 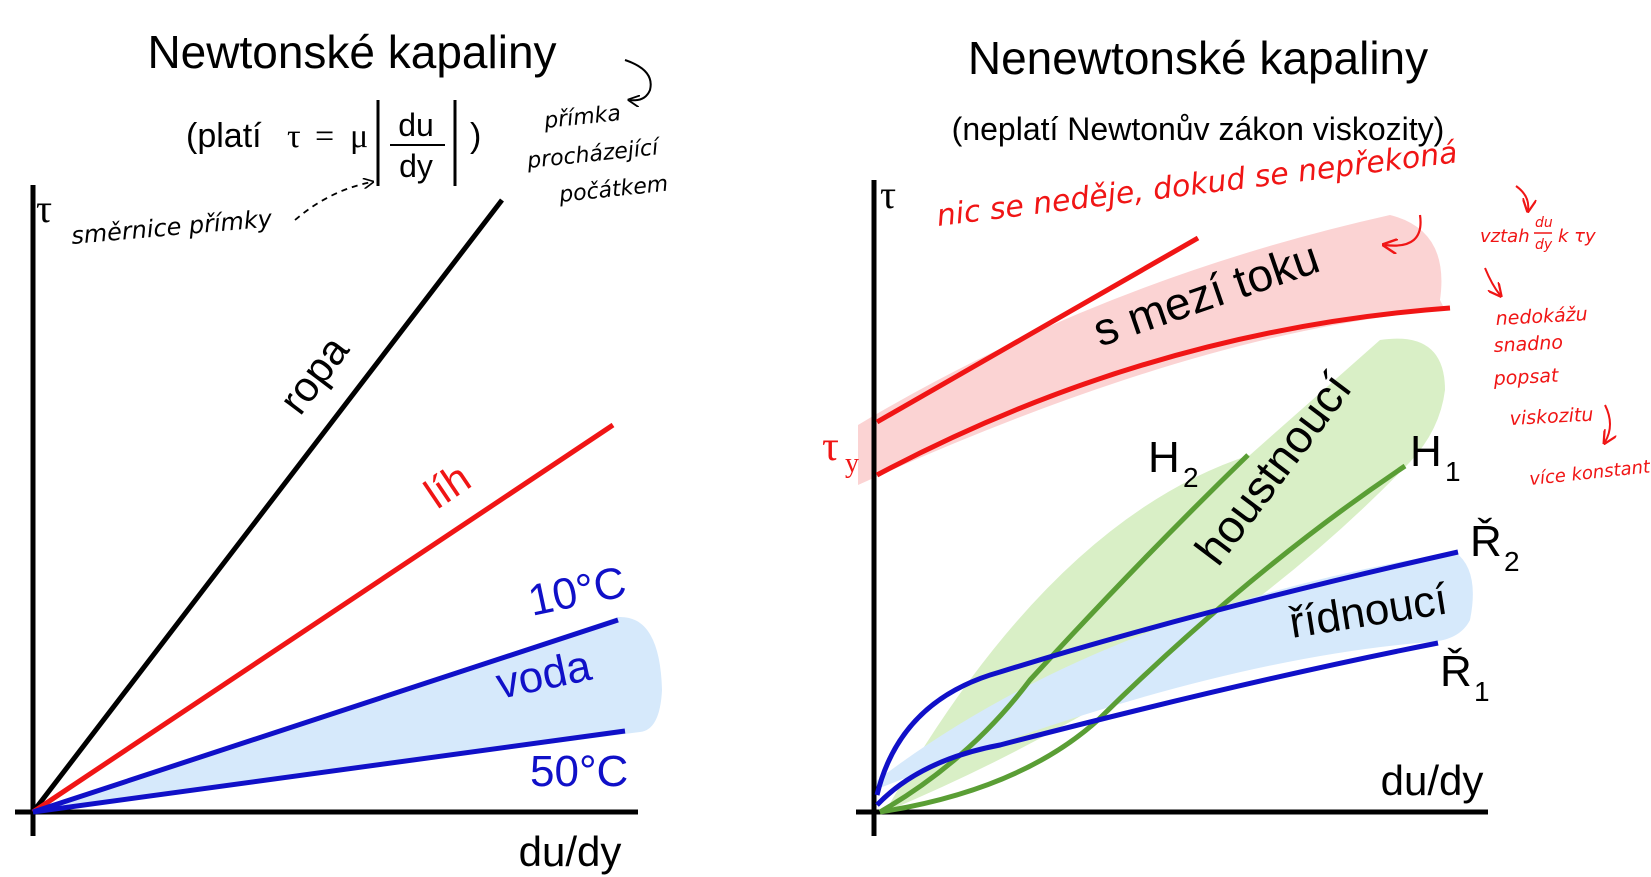 I want to click on formula-equals: =, so click(x=324, y=136).